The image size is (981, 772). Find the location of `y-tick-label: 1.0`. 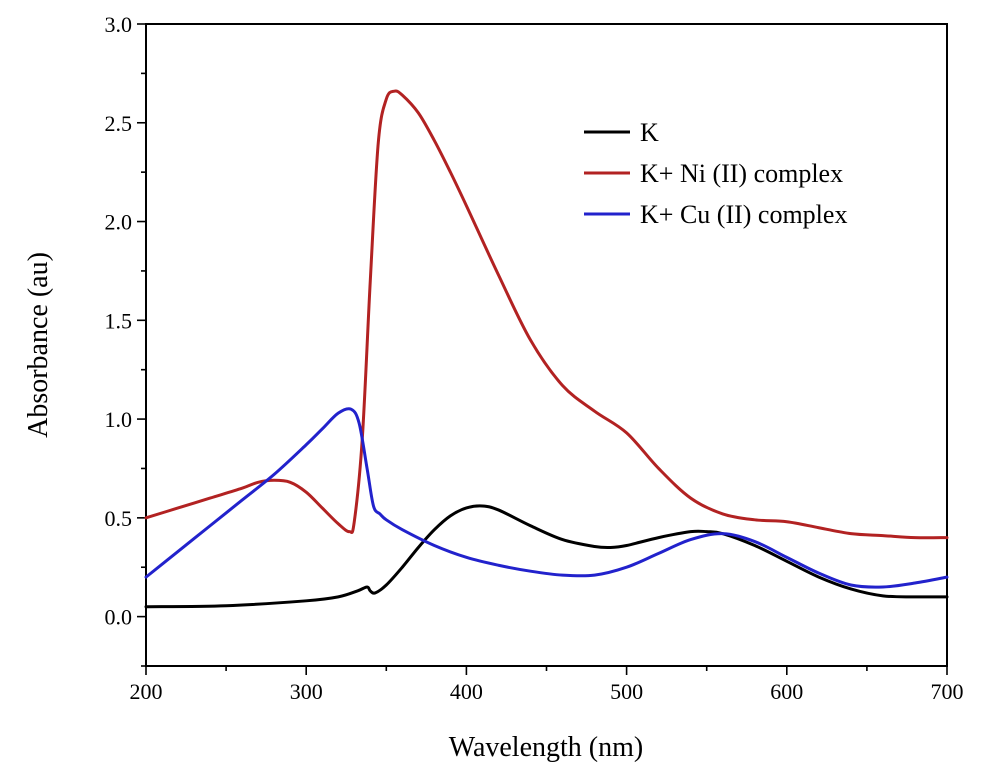

y-tick-label: 1.0 is located at coordinates (119, 419).